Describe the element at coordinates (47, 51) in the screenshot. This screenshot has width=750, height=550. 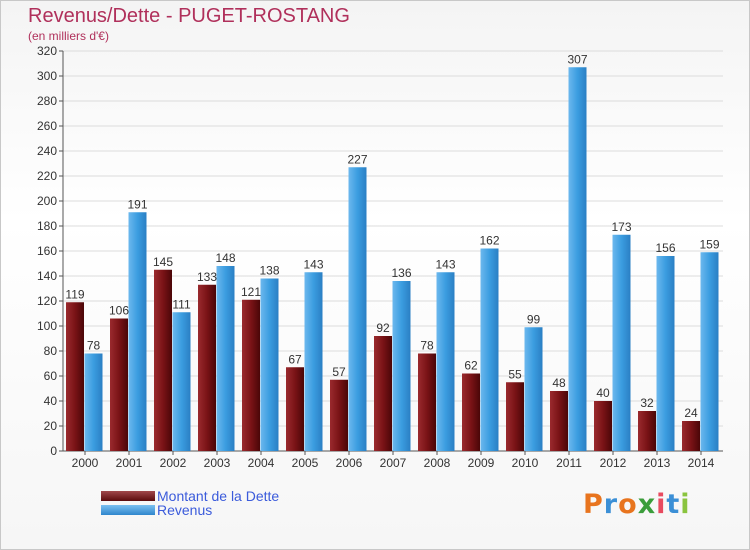
I see `y-tick-label: 320` at that location.